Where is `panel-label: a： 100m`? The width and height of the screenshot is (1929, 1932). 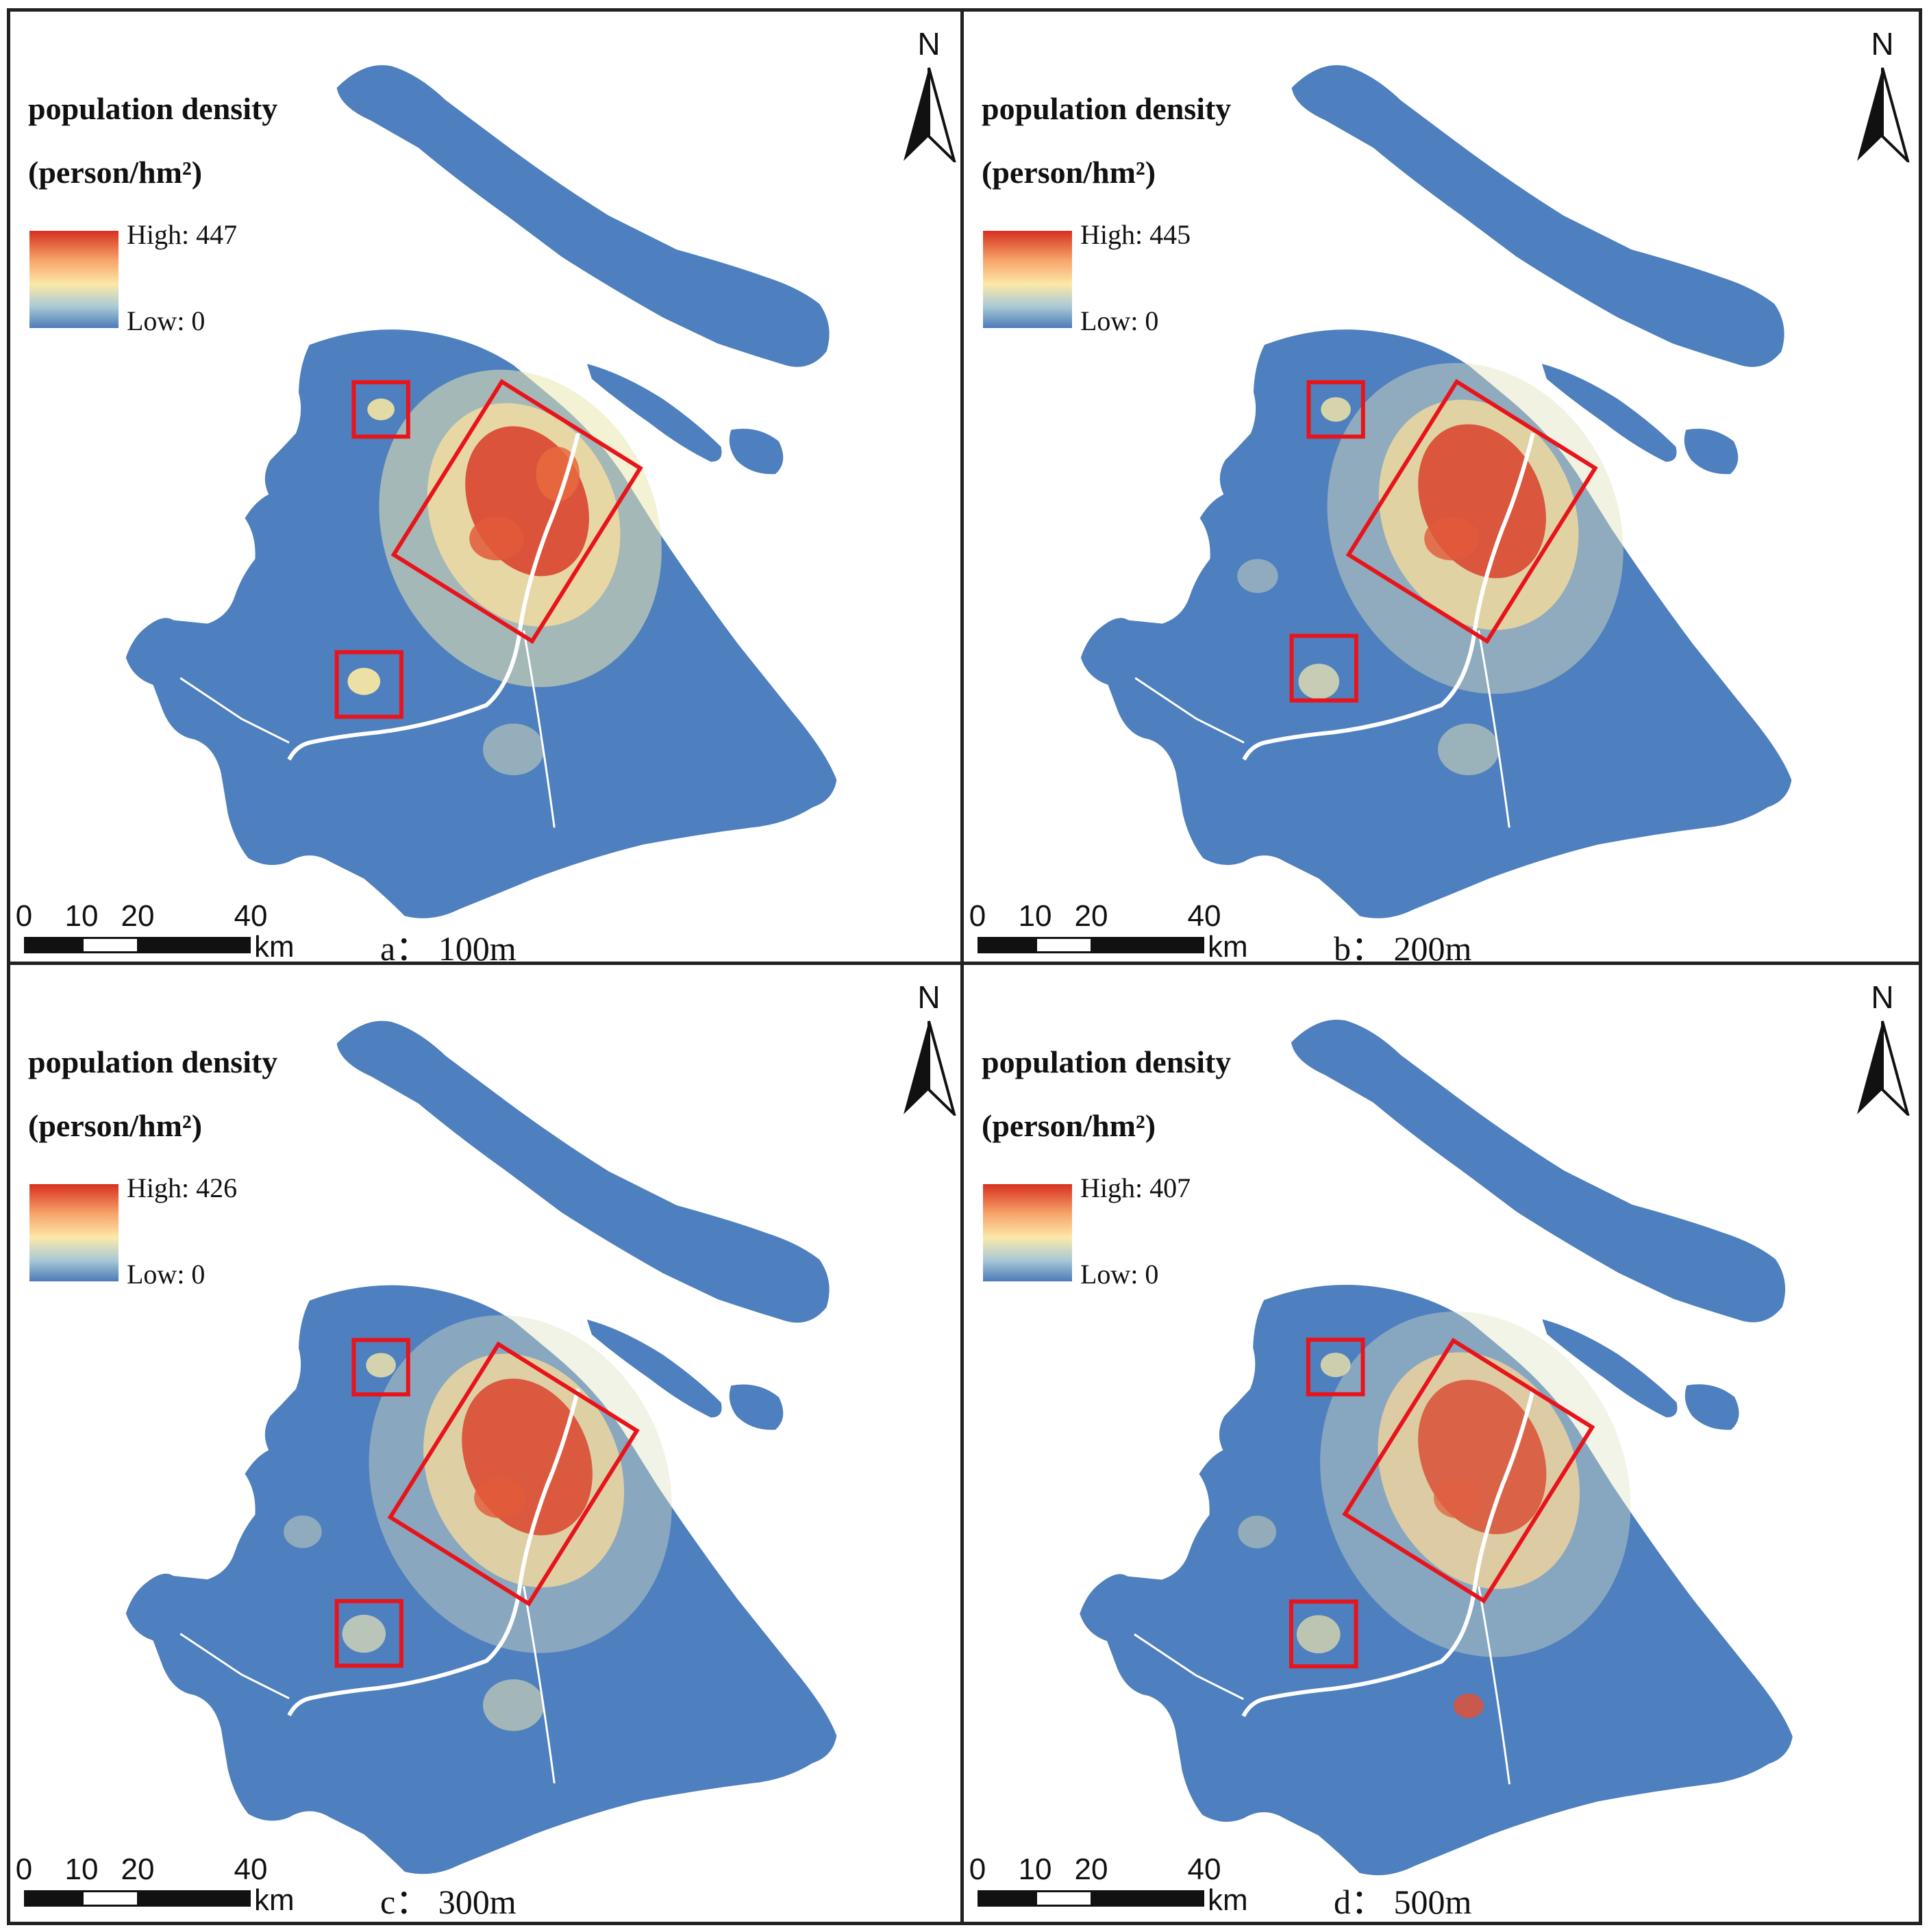 panel-label: a： 100m is located at coordinates (449, 949).